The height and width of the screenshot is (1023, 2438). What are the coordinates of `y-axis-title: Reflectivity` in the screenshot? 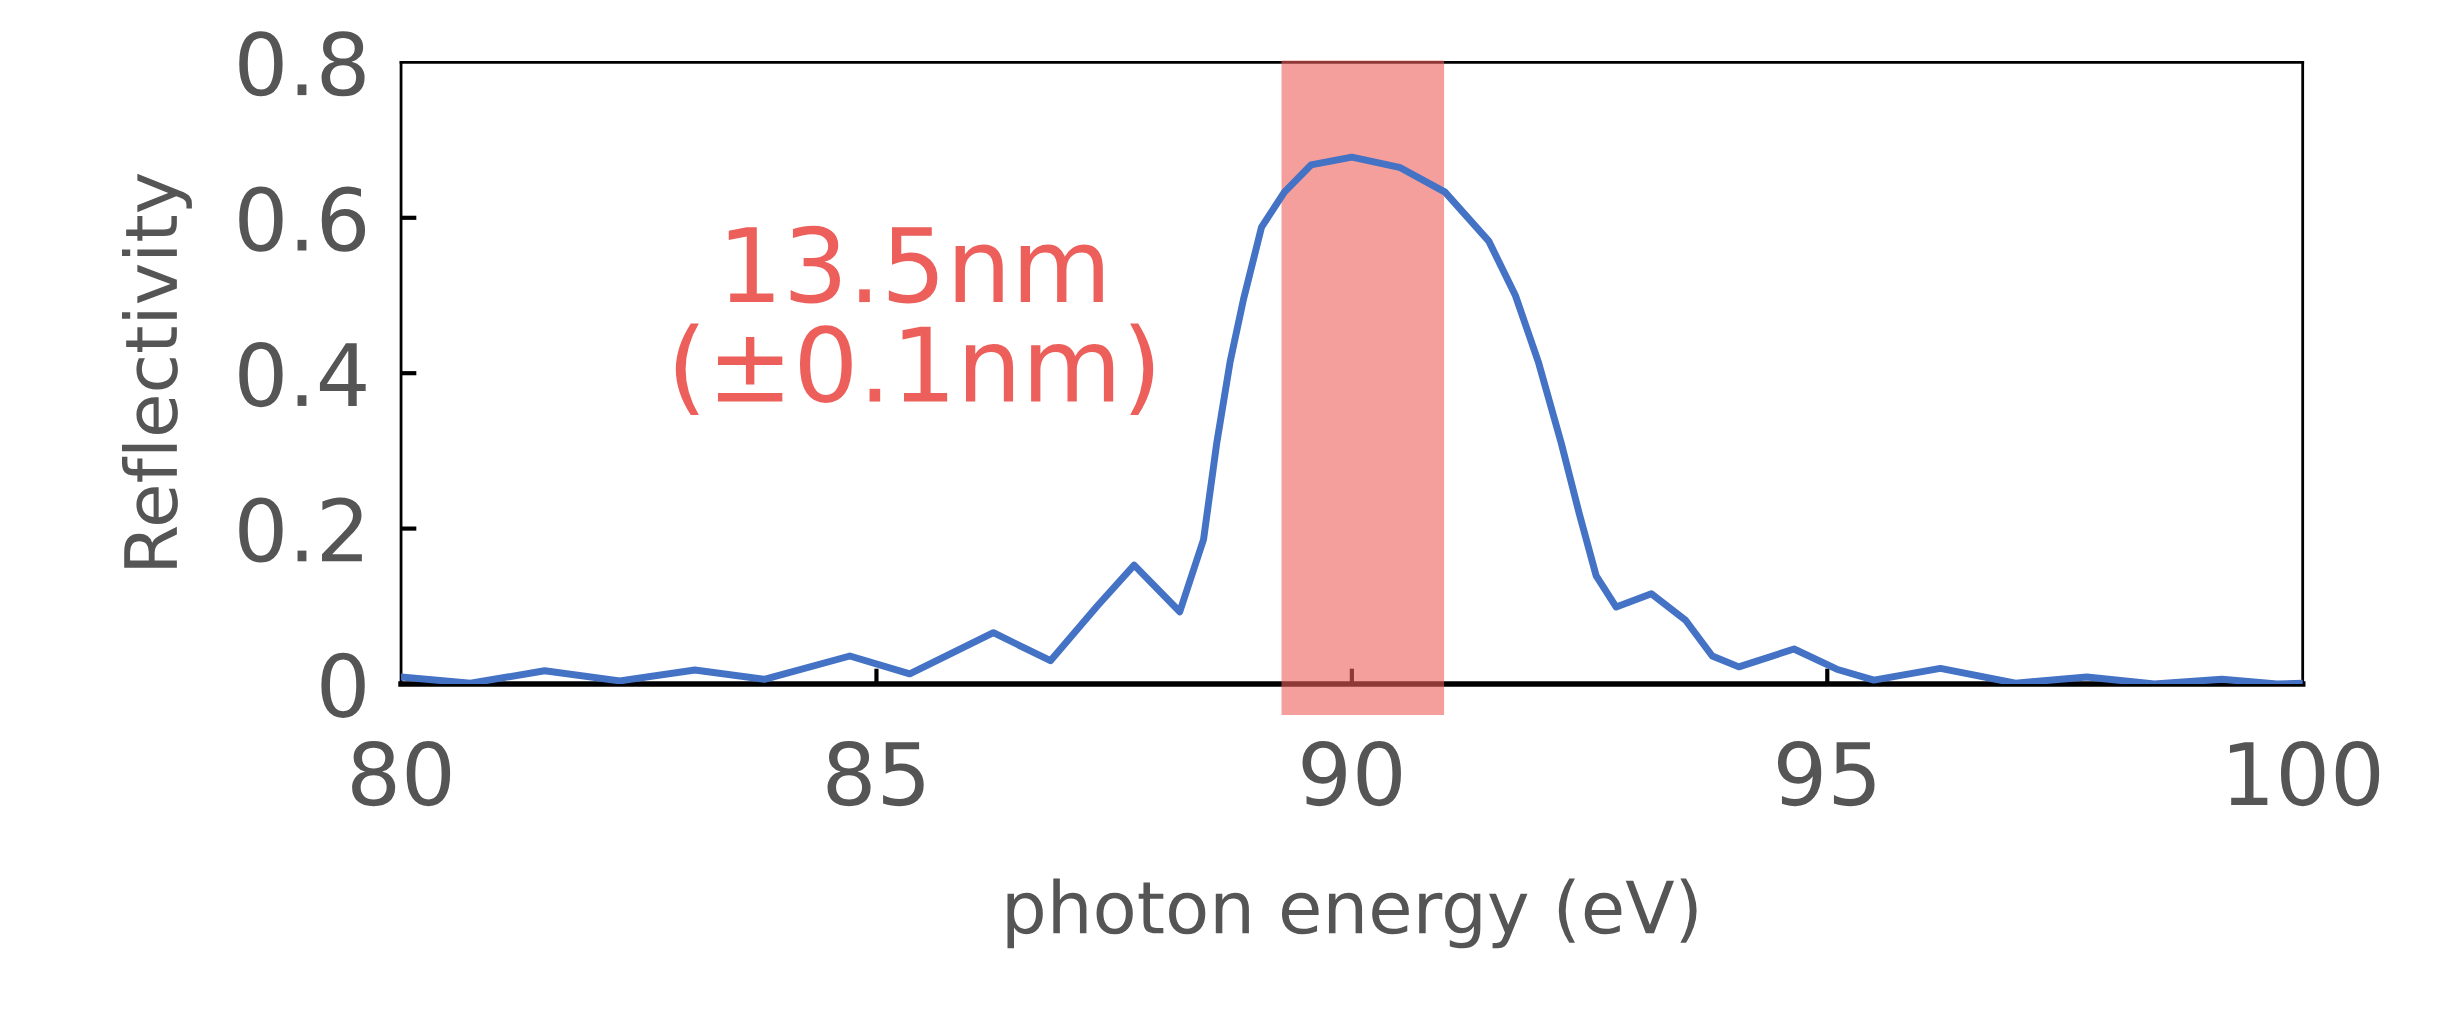 It's located at (156, 370).